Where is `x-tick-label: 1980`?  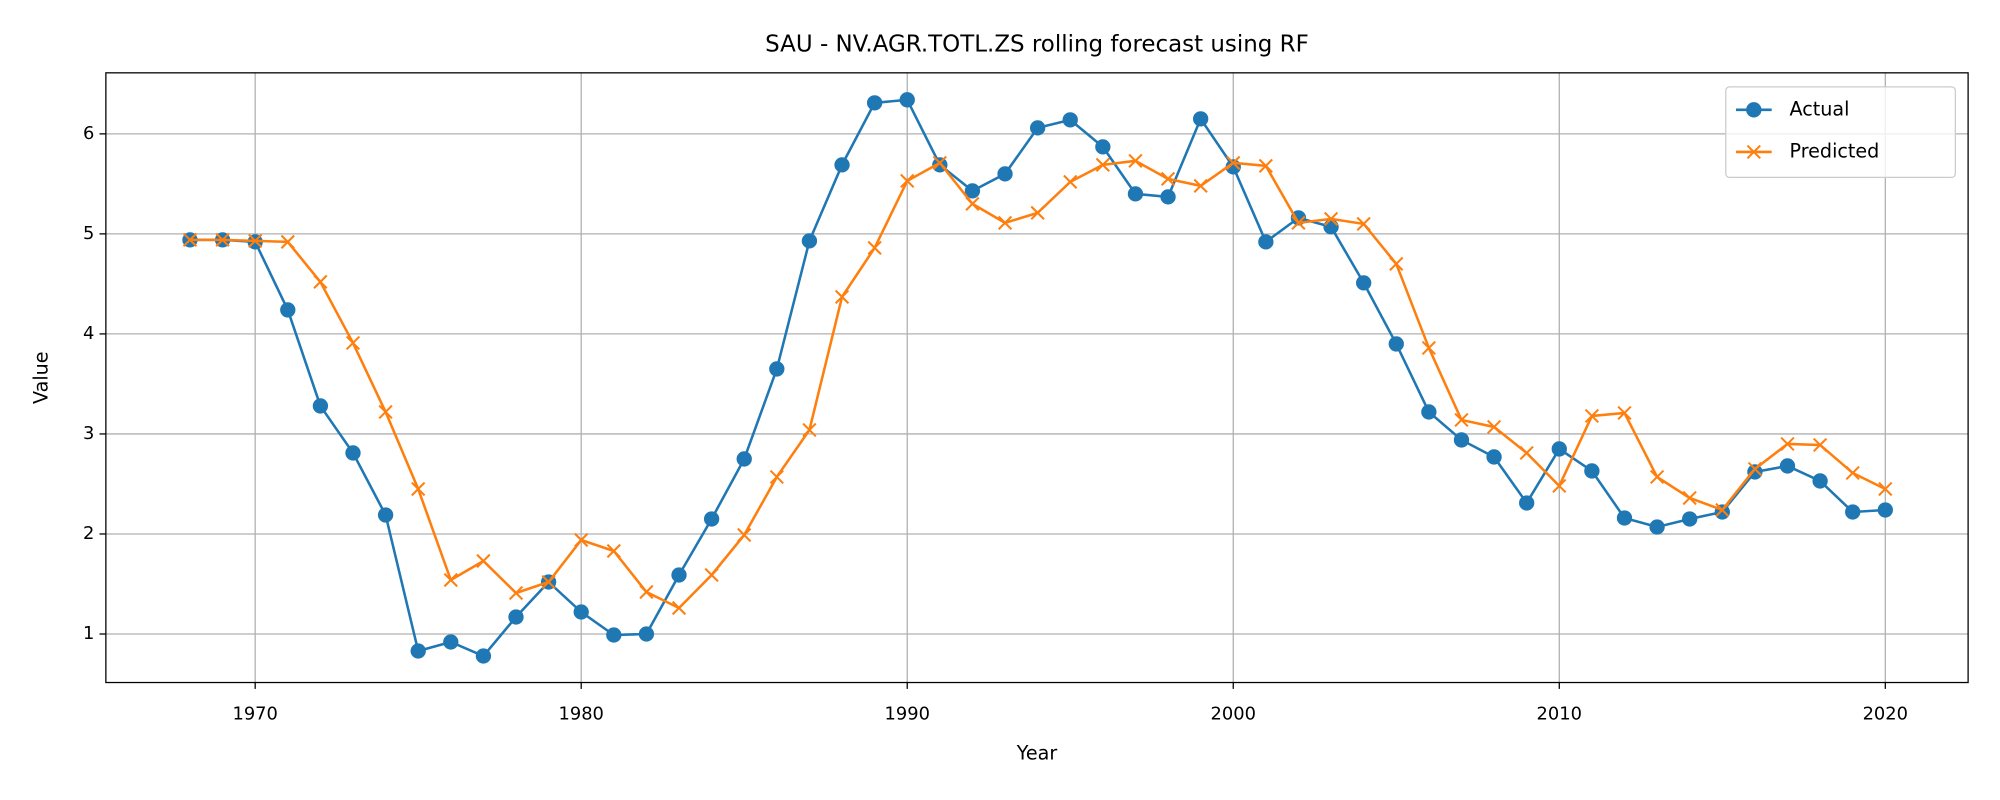
x-tick-label: 1980 is located at coordinates (580, 713).